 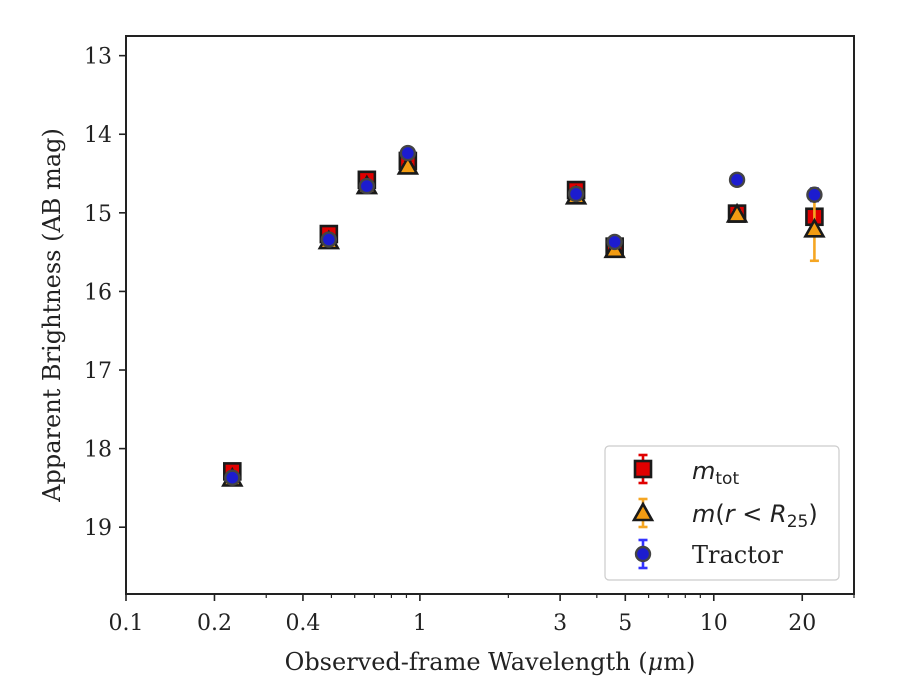 I want to click on x-tick-label-5: 5, so click(x=625, y=623).